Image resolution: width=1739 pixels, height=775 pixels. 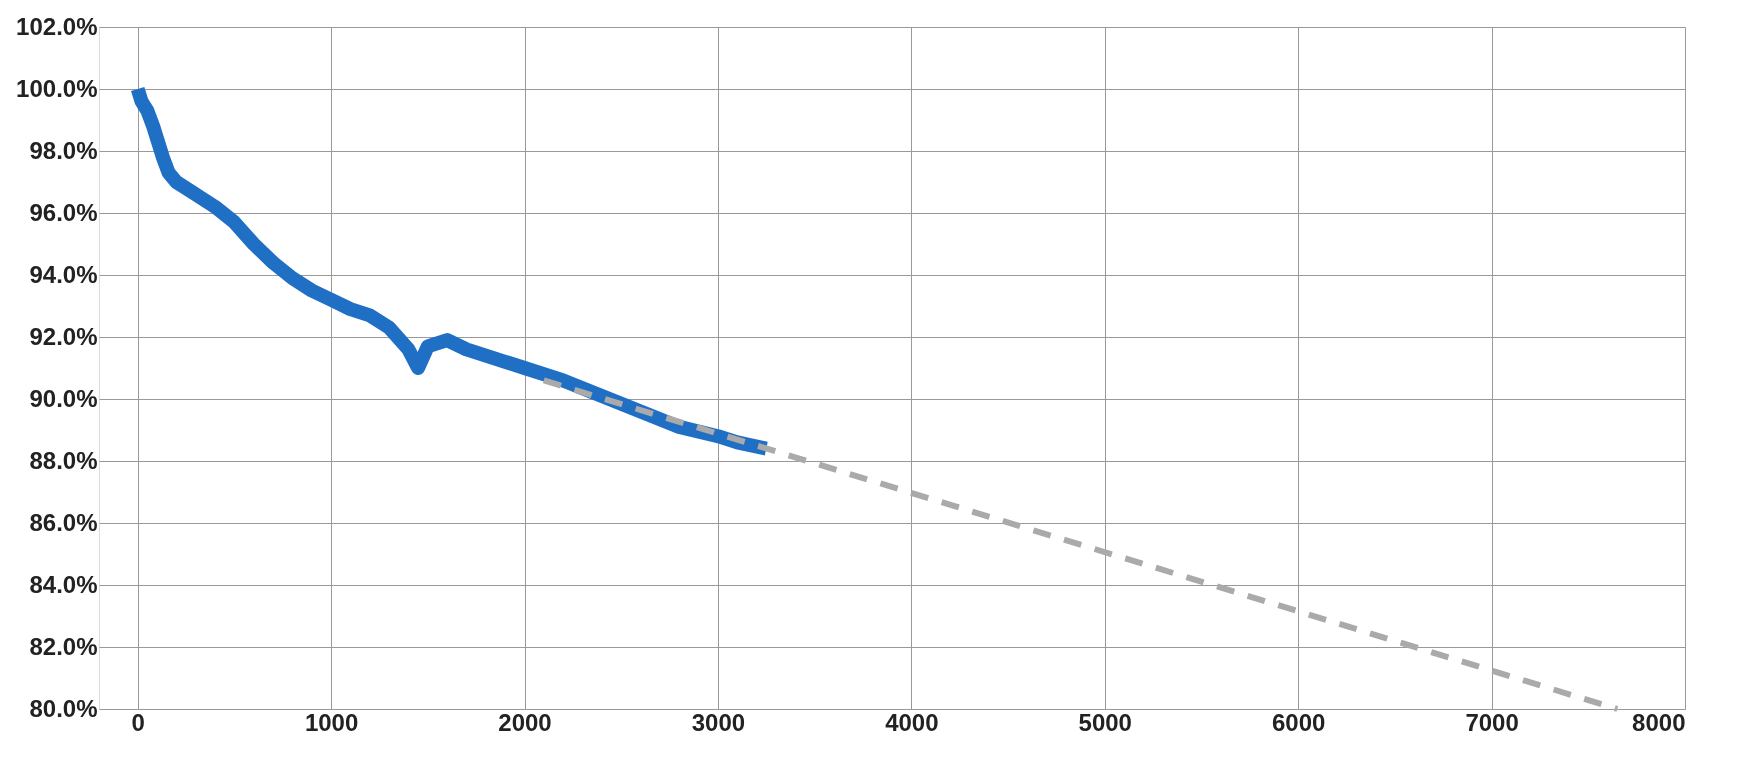 I want to click on y-tick-label: 88.0%, so click(x=63, y=460).